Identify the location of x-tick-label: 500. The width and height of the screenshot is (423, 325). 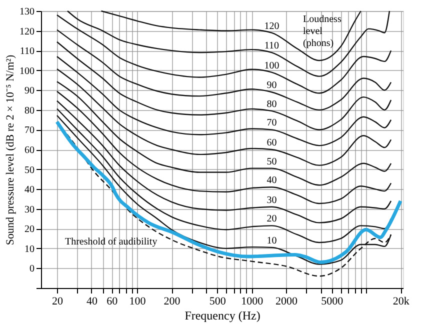
(217, 302).